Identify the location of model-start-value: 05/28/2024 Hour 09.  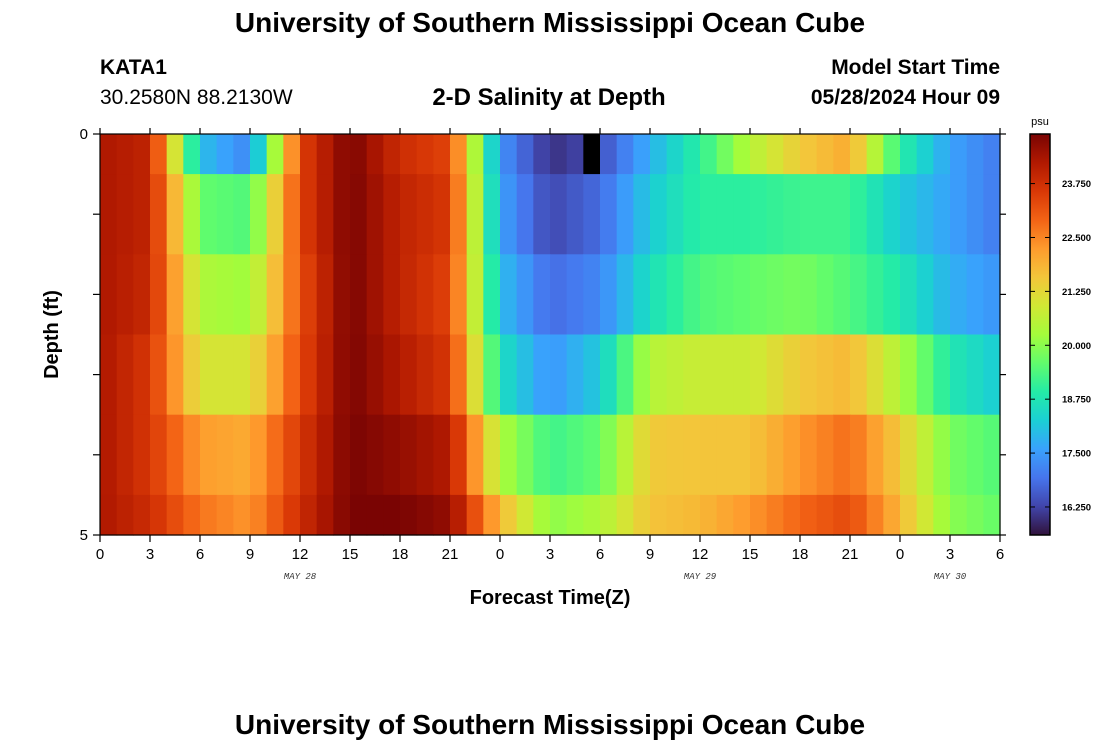
(905, 97).